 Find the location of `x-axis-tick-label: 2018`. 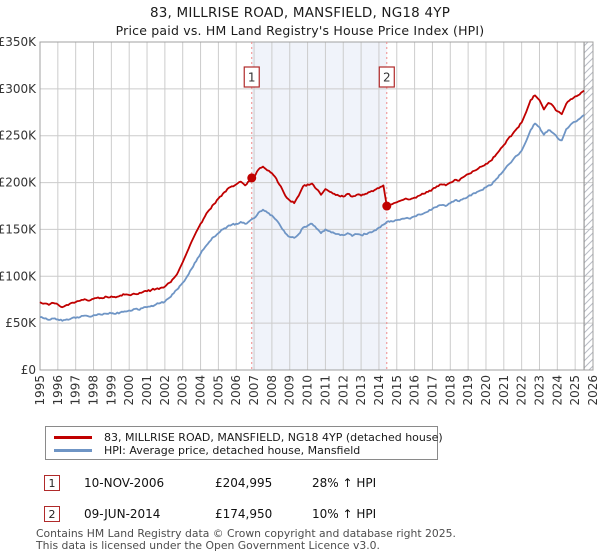

x-axis-tick-label: 2018 is located at coordinates (450, 390).